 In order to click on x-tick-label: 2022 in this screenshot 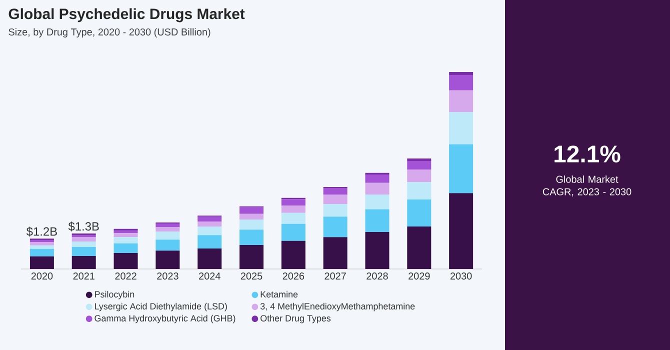, I will do `click(125, 276)`.